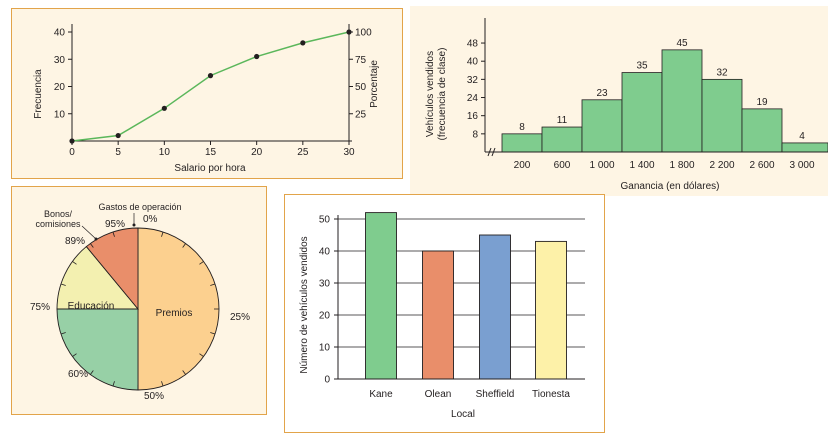  I want to click on pie-percent-label: 50%, so click(154, 396).